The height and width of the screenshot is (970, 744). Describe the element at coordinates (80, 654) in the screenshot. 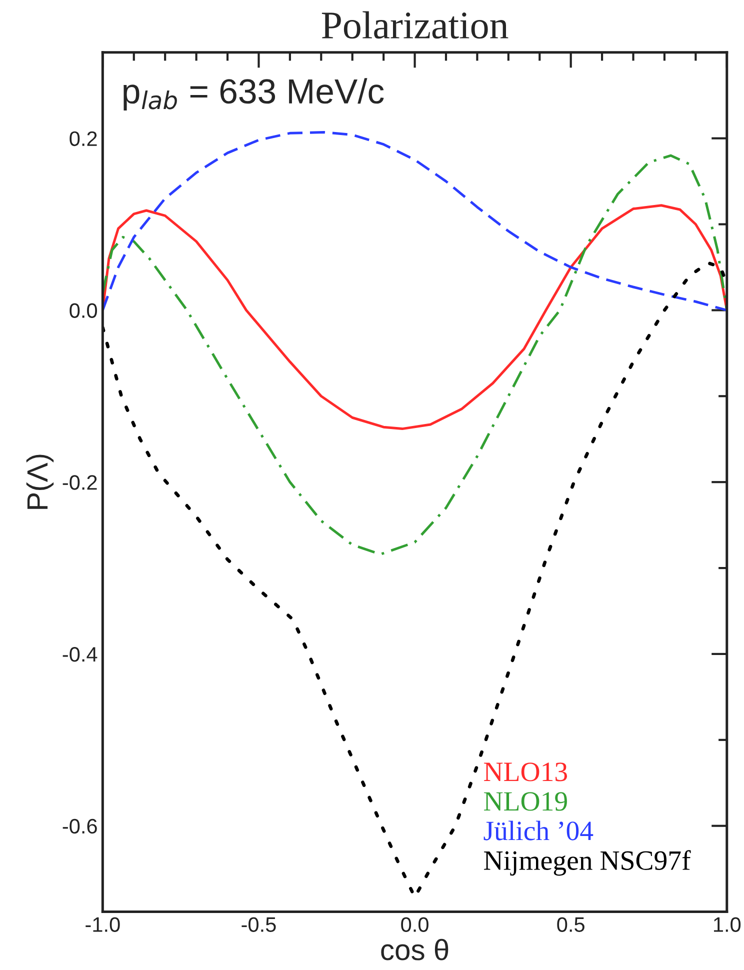

I see `y-tick-label: -0.4` at that location.